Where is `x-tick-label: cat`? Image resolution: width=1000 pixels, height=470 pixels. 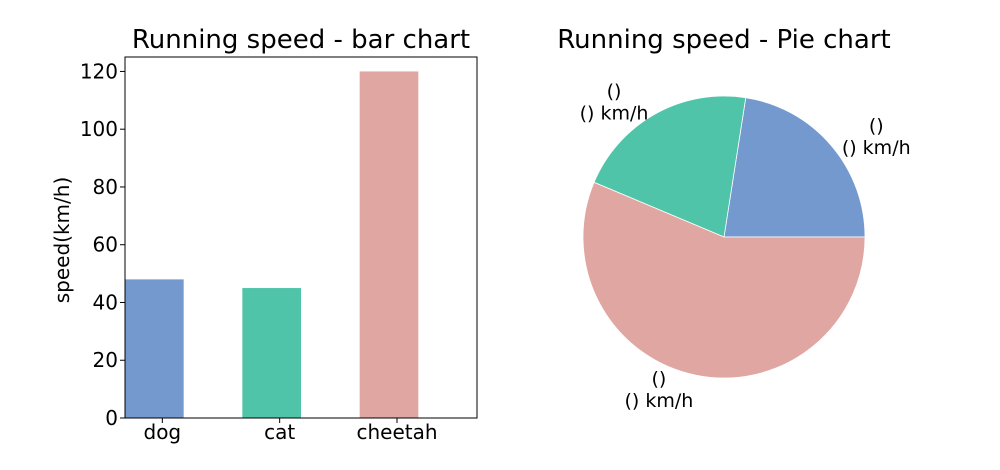 x-tick-label: cat is located at coordinates (279, 432).